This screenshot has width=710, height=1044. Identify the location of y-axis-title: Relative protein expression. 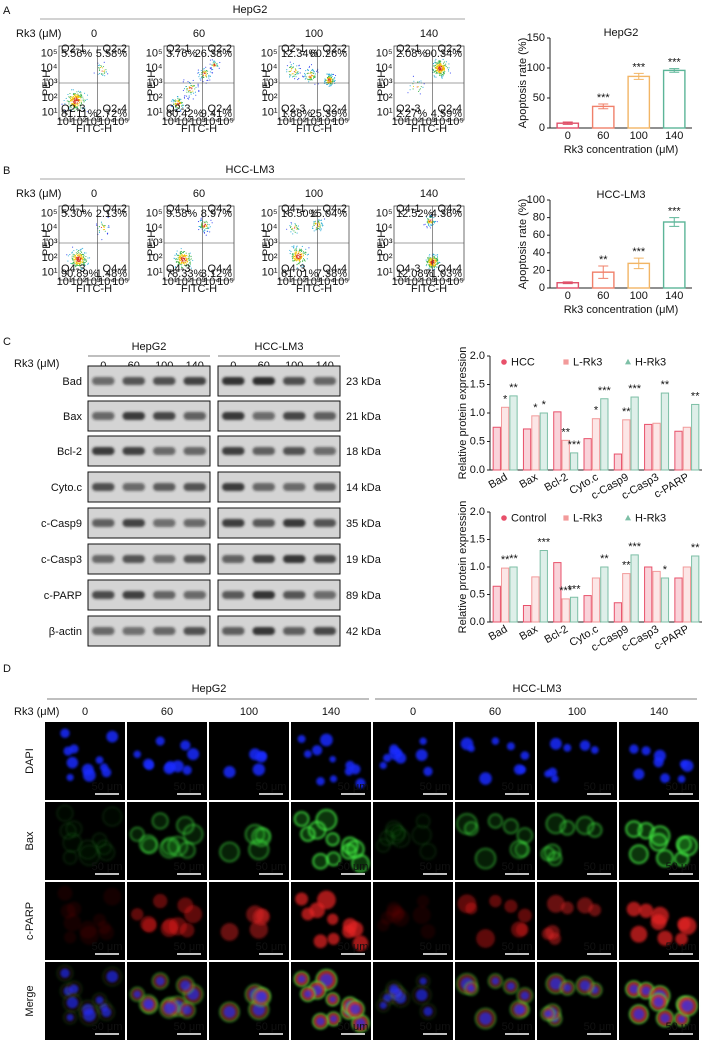
(463, 413).